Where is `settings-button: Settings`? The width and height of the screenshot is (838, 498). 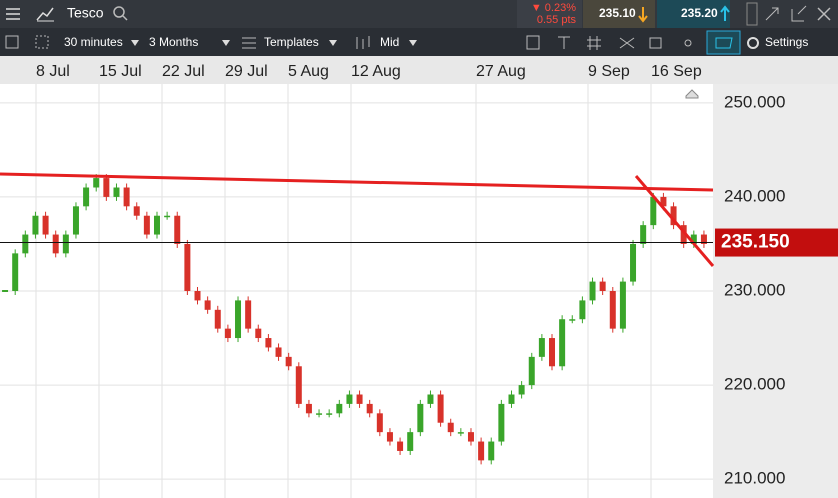 settings-button: Settings is located at coordinates (786, 42).